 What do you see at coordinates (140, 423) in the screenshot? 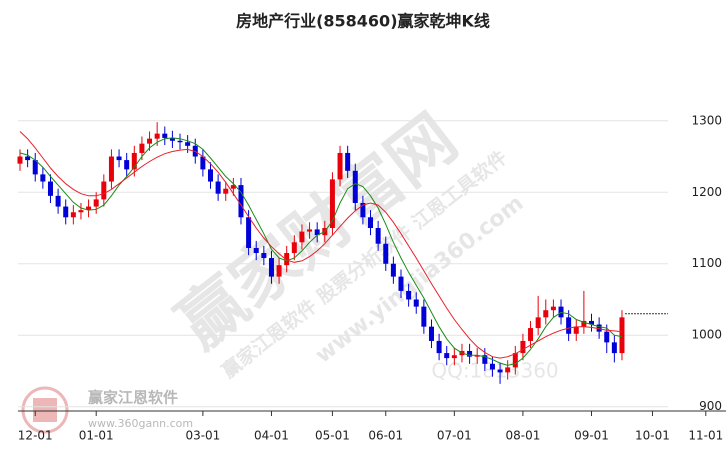
I see `logo-url: www.360gann.com` at bounding box center [140, 423].